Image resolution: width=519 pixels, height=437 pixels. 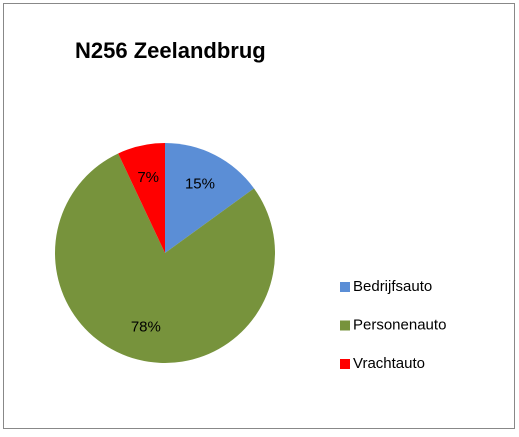 I want to click on legend-label: Vrachtauto, so click(x=389, y=363).